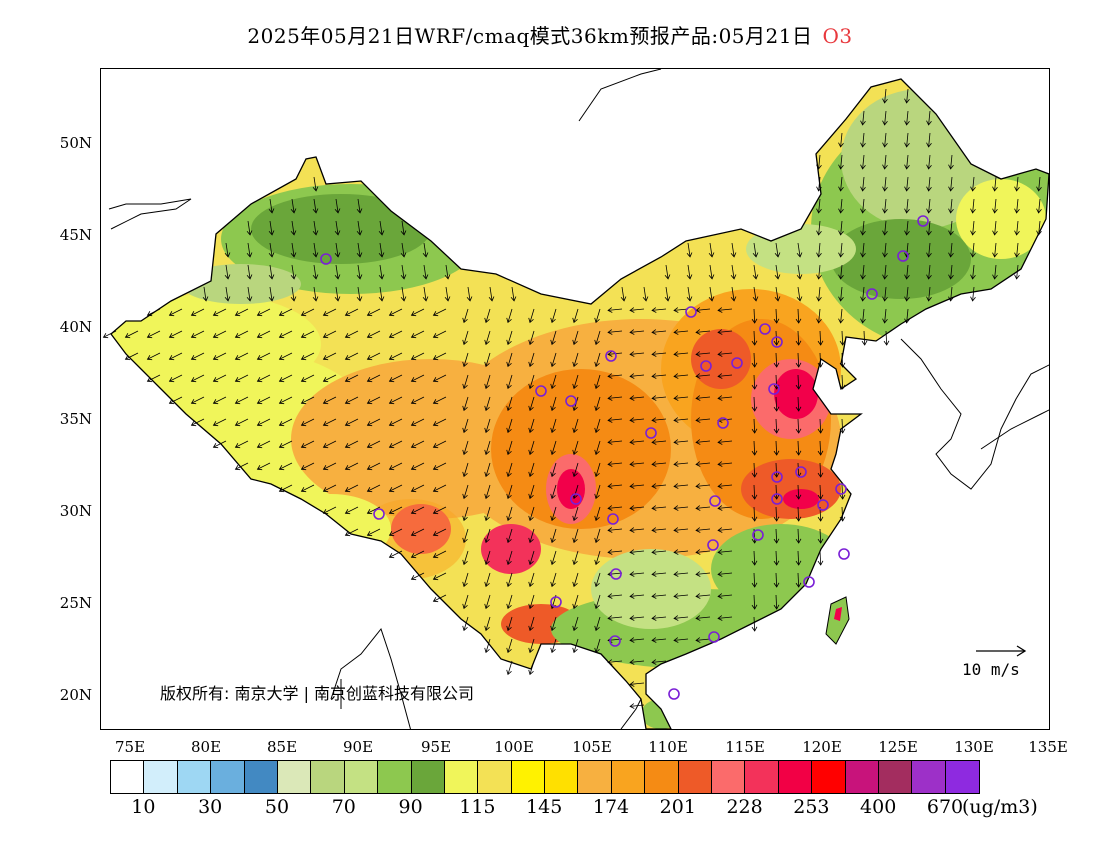 This screenshot has width=1100, height=850. Describe the element at coordinates (878, 807) in the screenshot. I see `legend-tick-label: 400` at that location.